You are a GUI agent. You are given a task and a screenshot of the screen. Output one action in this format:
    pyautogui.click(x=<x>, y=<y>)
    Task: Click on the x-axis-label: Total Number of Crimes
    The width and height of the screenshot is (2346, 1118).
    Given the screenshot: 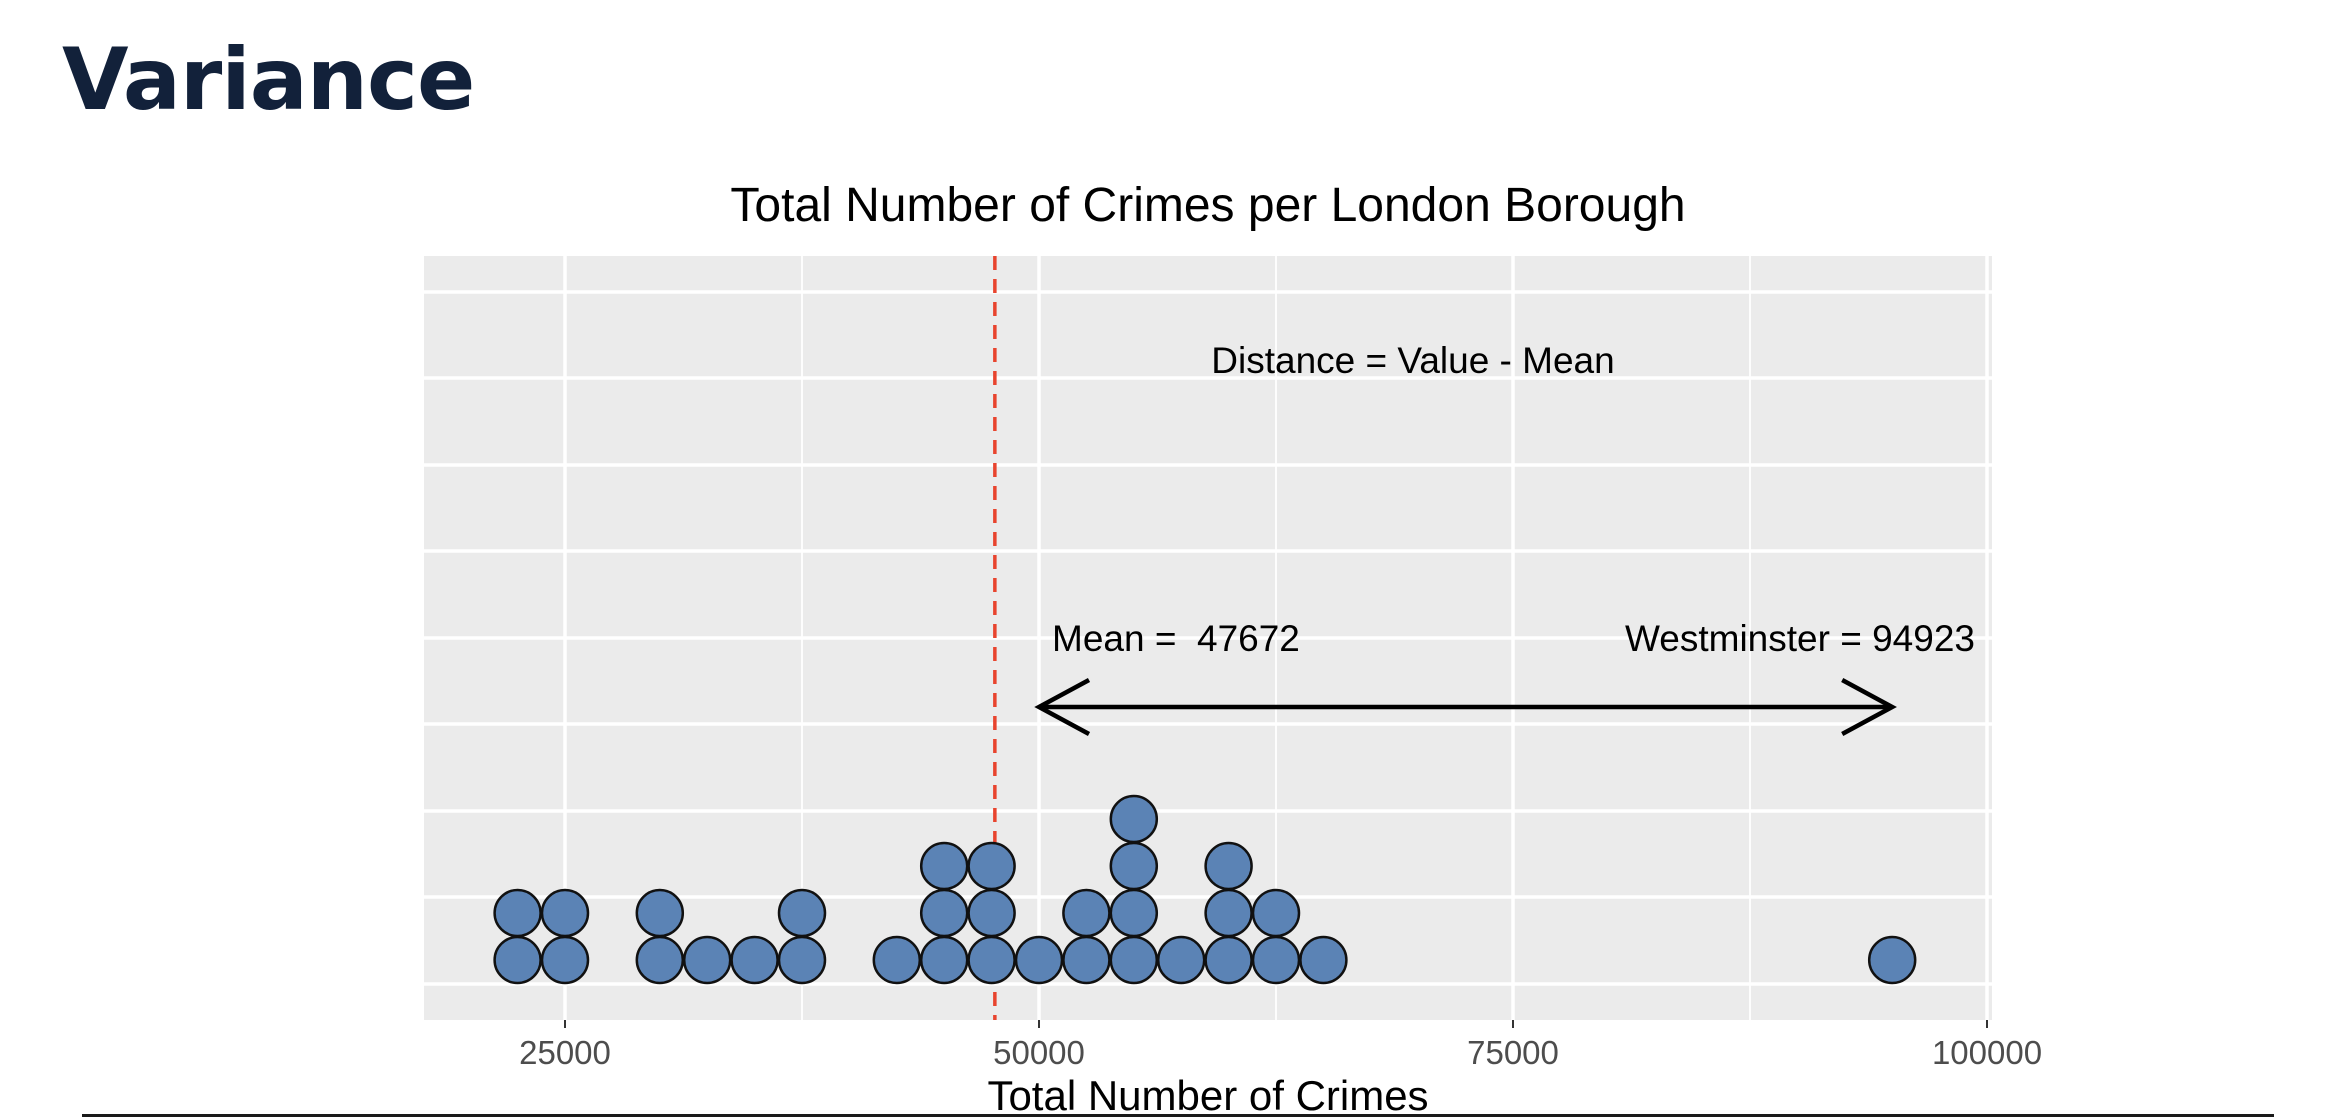 What is the action you would take?
    pyautogui.click(x=1207, y=1095)
    